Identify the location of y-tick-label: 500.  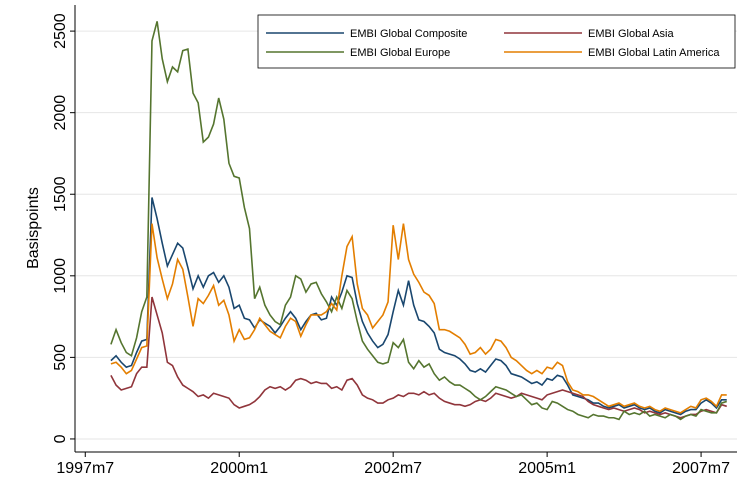
(60, 357).